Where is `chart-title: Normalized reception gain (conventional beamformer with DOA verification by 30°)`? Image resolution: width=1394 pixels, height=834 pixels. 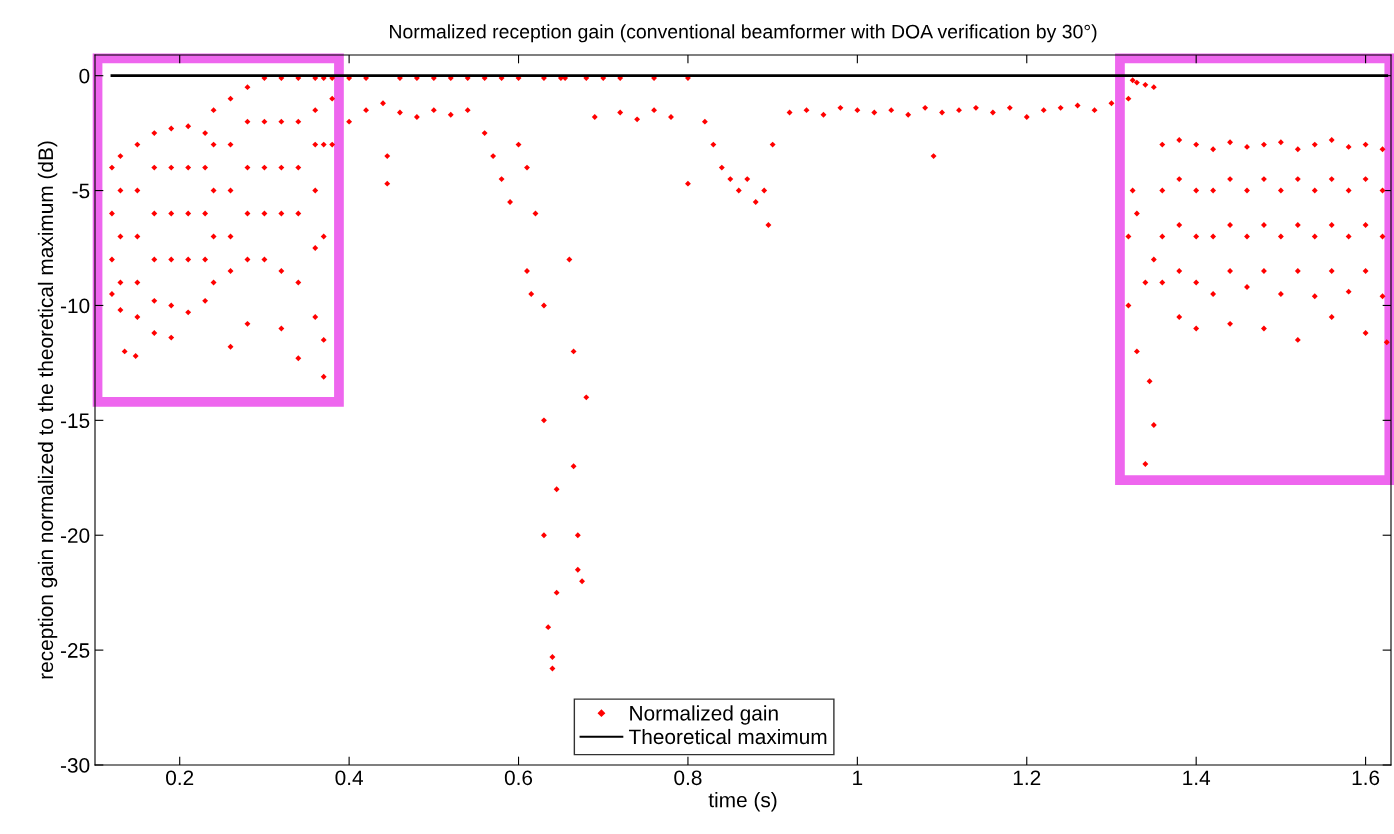 chart-title: Normalized reception gain (conventional beamformer with DOA verification by 30°) is located at coordinates (743, 33).